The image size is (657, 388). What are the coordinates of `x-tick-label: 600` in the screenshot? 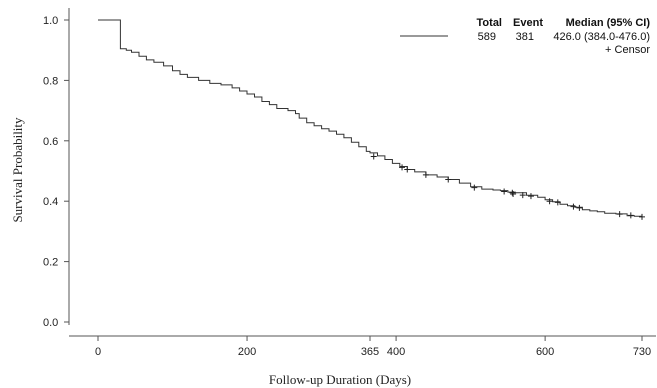 It's located at (545, 352).